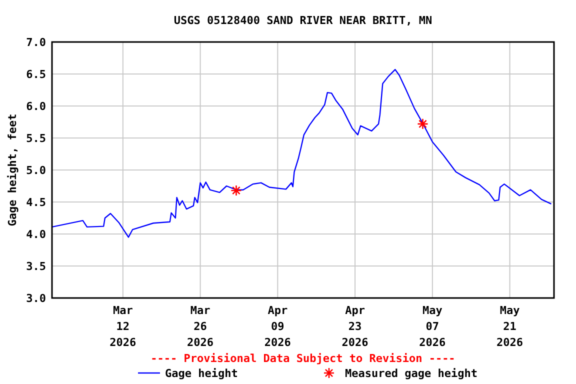 Image resolution: width=576 pixels, height=384 pixels. Describe the element at coordinates (411, 373) in the screenshot. I see `legend-label: Measured gage height` at that location.